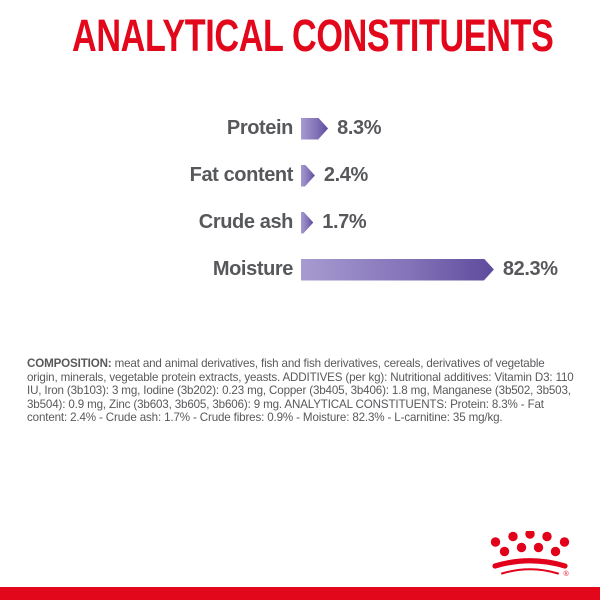 Image resolution: width=600 pixels, height=600 pixels. What do you see at coordinates (300, 222) in the screenshot?
I see `chart-row-crude-ash: Crude ash 1.7%` at bounding box center [300, 222].